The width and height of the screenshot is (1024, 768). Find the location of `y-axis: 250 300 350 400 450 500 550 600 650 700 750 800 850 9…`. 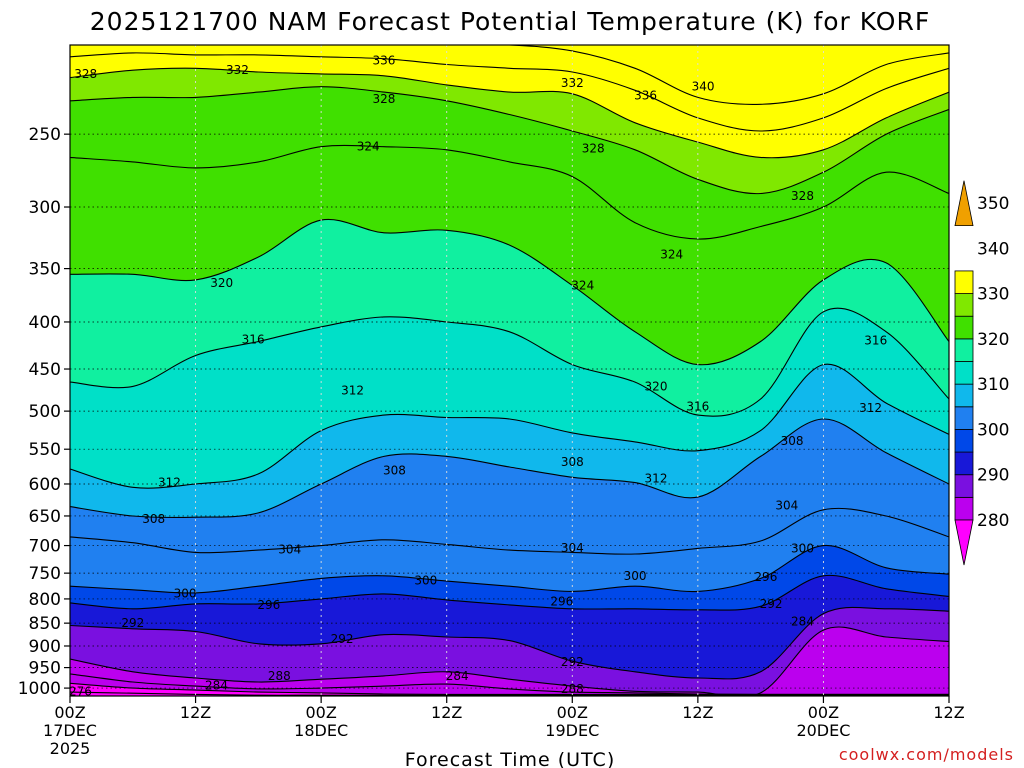

y-axis: 250 300 350 400 450 500 550 600 650 700 750 800 850 9… is located at coordinates (44, 412).